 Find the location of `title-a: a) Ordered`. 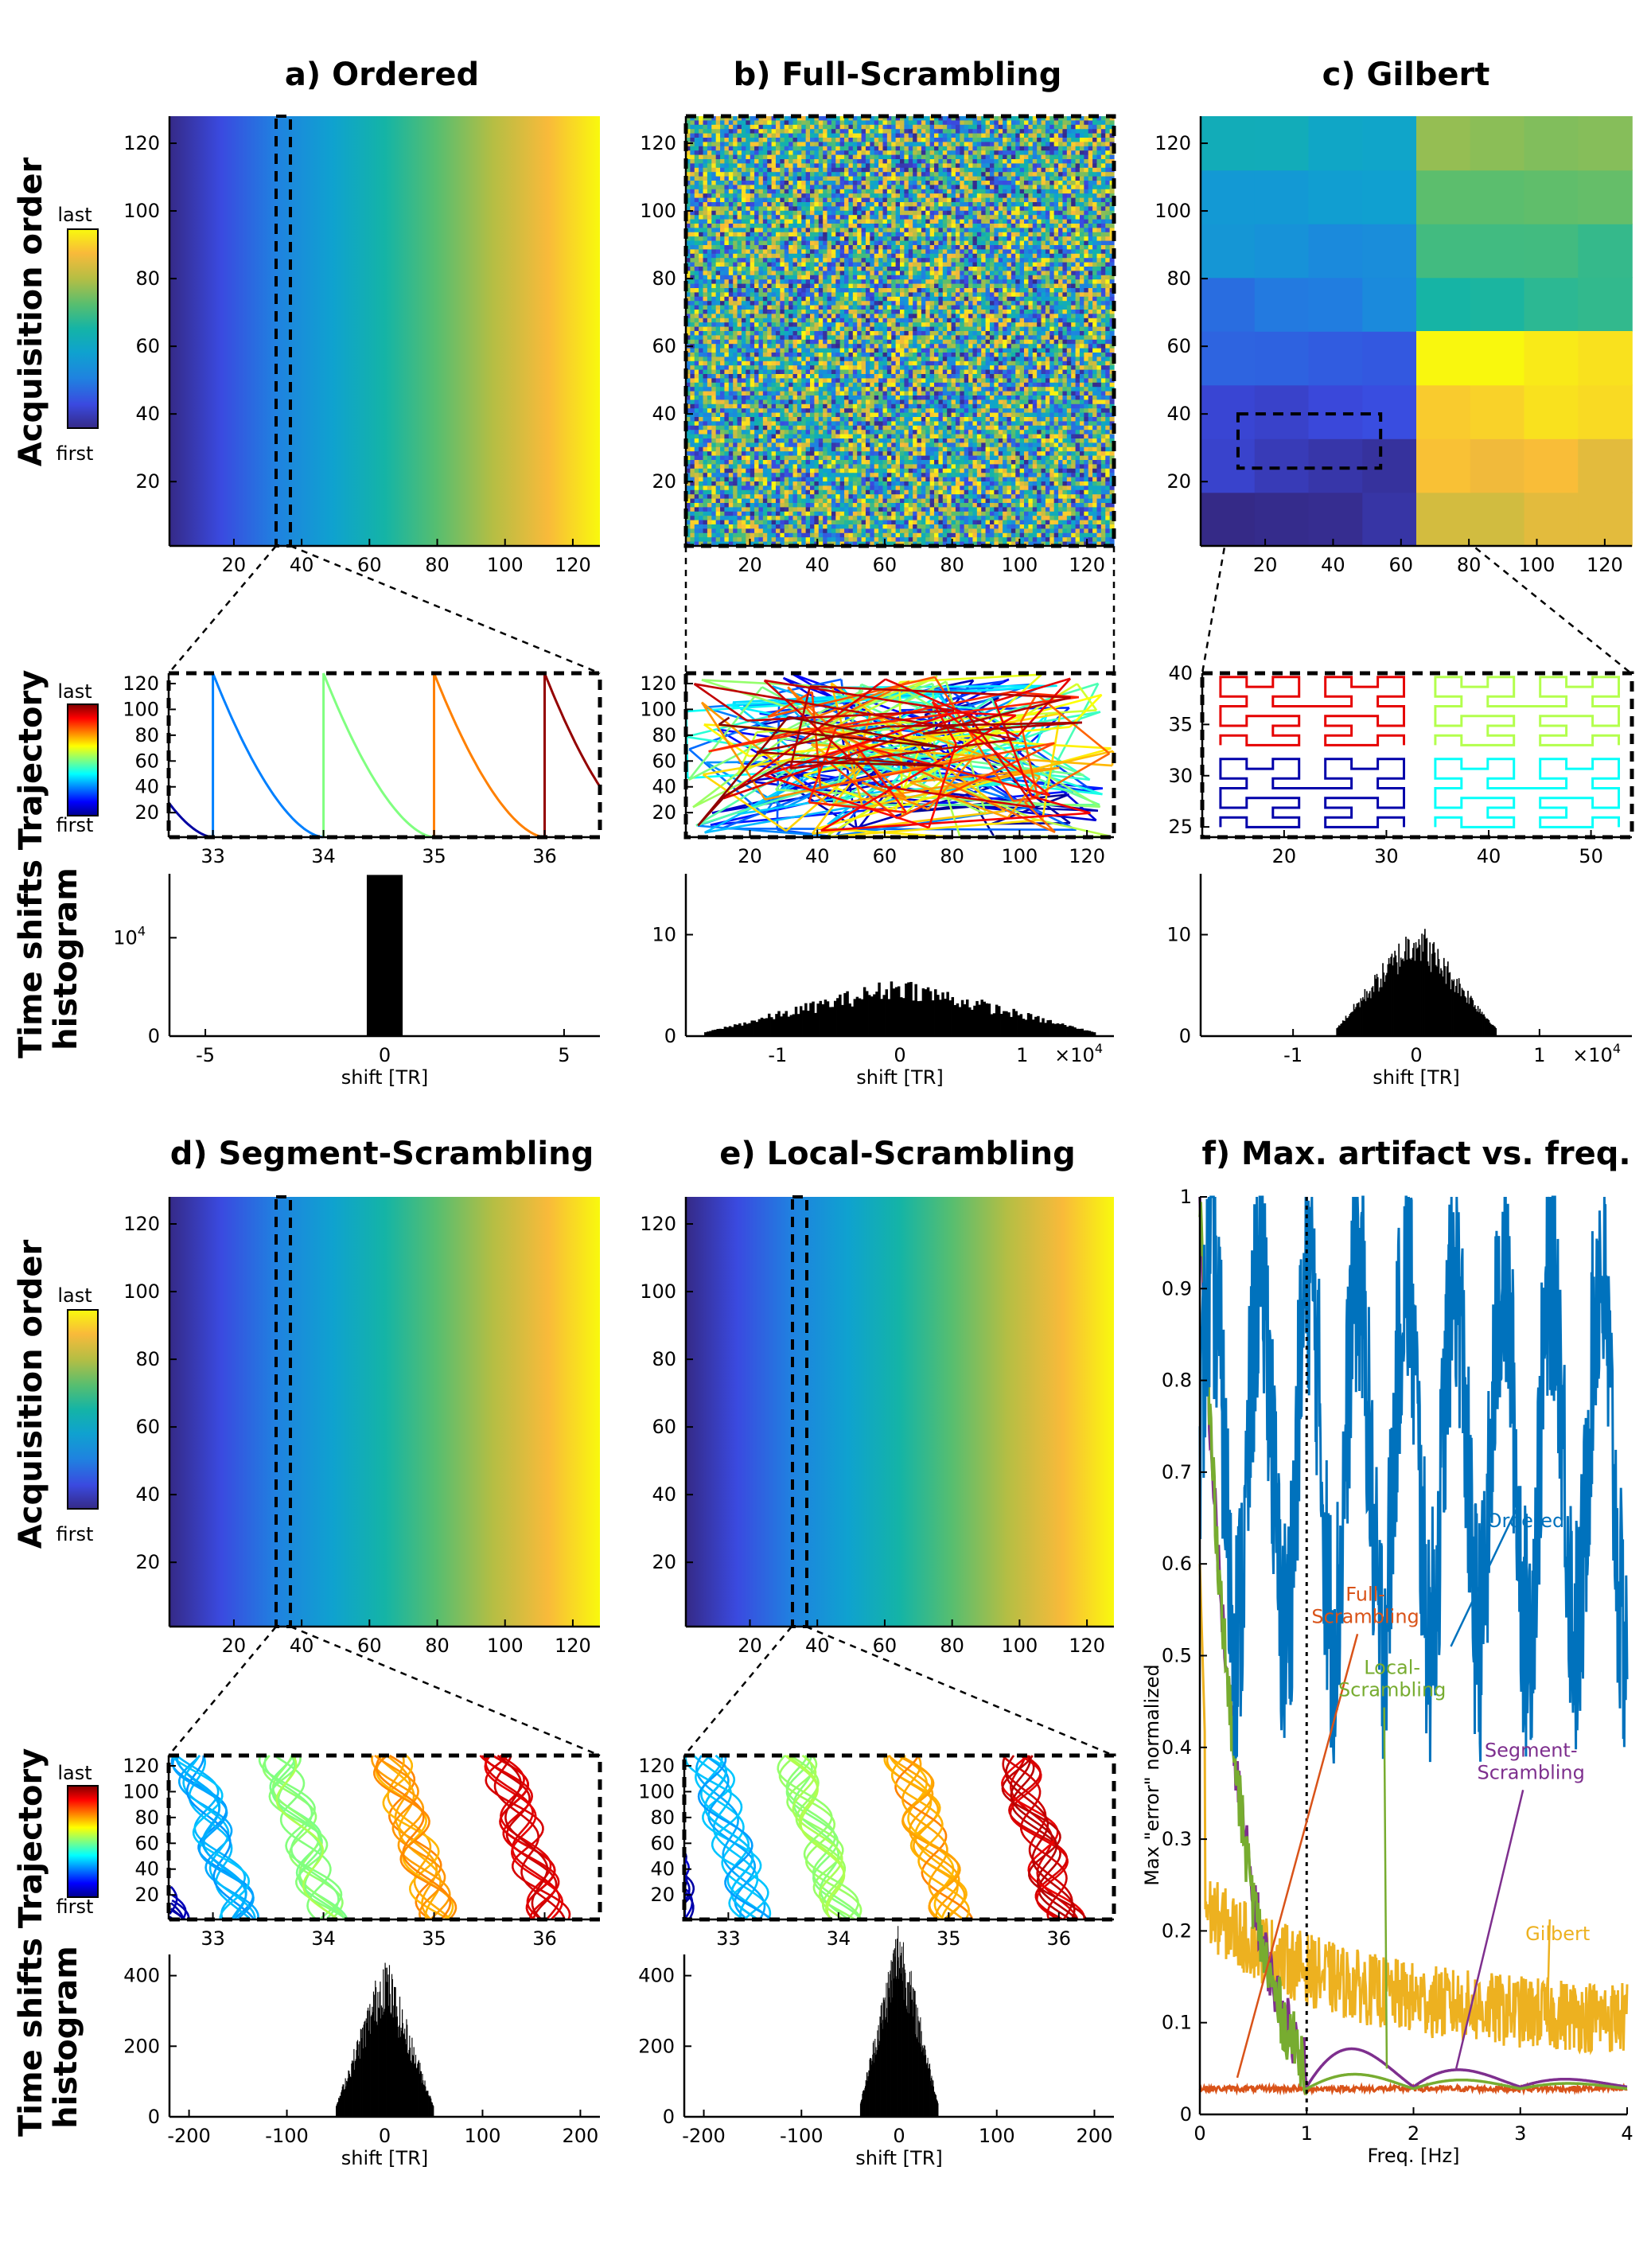

title-a: a) Ordered is located at coordinates (382, 75).